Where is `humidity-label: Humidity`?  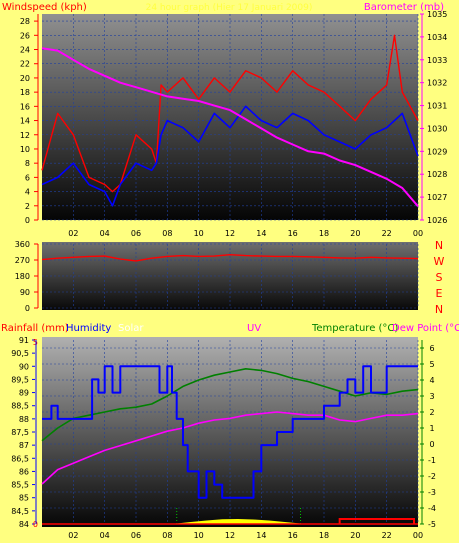 humidity-label: Humidity is located at coordinates (88, 328).